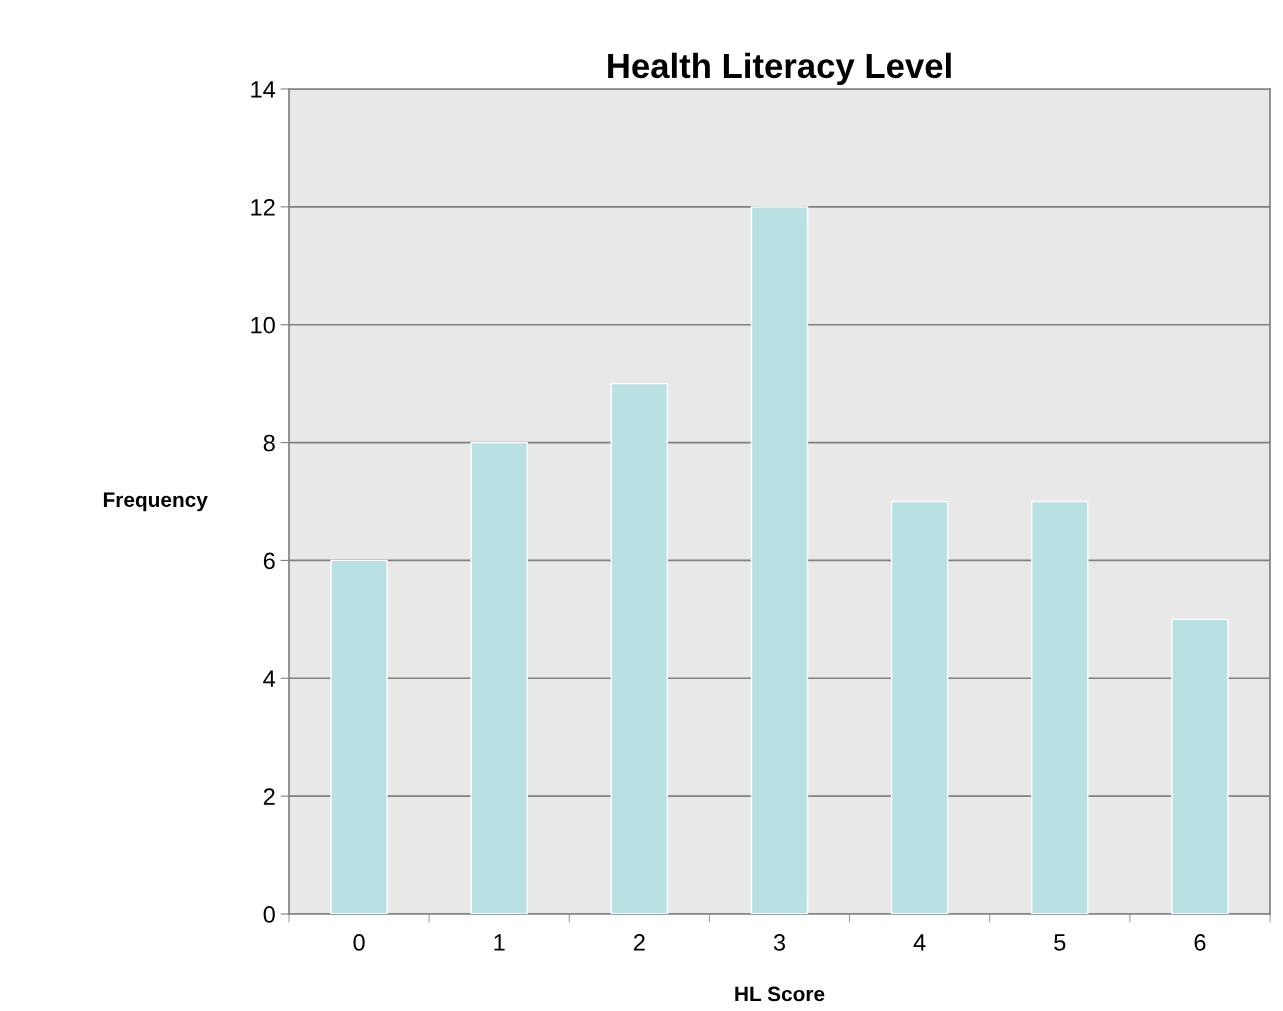  I want to click on chart-title: Health Literacy Level, so click(779, 69).